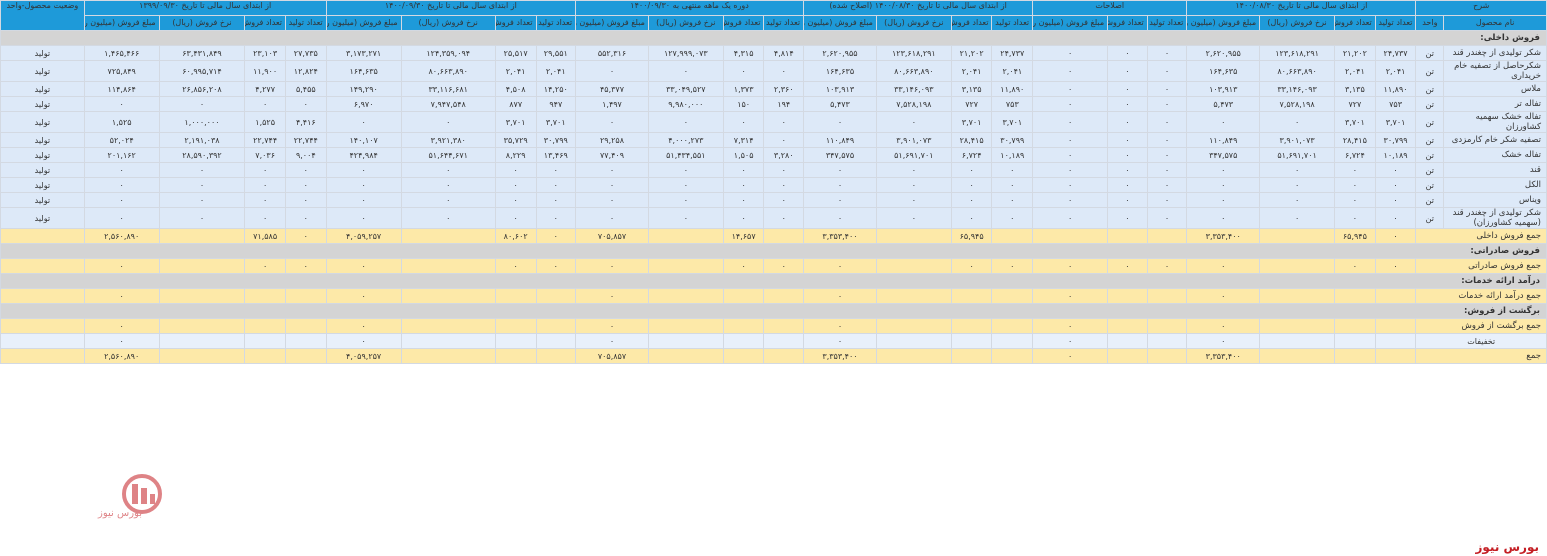 The width and height of the screenshot is (1547, 556). Describe the element at coordinates (1395, 71) in the screenshot. I see `value-cell: ۲,۰۴۱` at that location.